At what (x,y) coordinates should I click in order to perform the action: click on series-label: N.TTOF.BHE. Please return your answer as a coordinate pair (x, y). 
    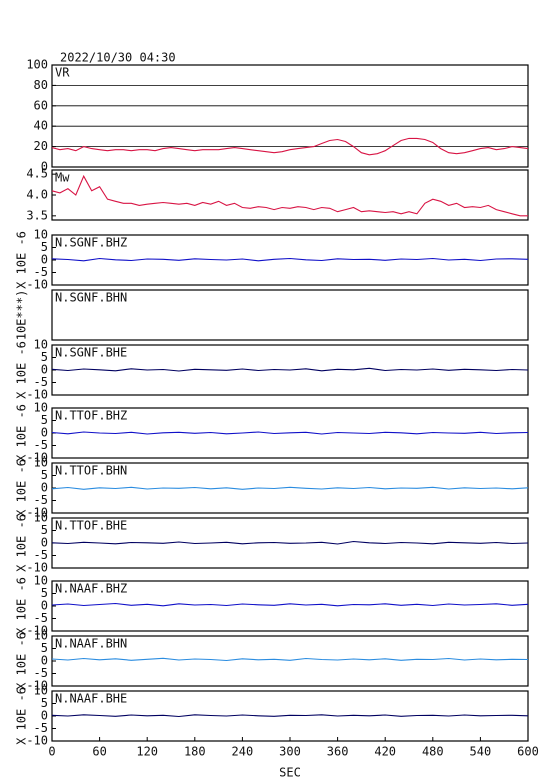
    Looking at the image, I should click on (91, 526).